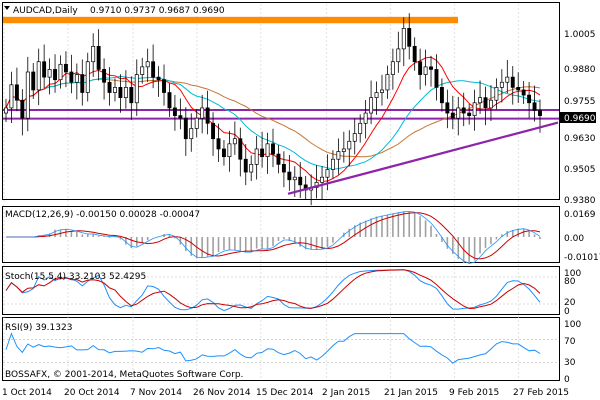  What do you see at coordinates (222, 393) in the screenshot?
I see `time-tick-label: 26 Nov 2014` at bounding box center [222, 393].